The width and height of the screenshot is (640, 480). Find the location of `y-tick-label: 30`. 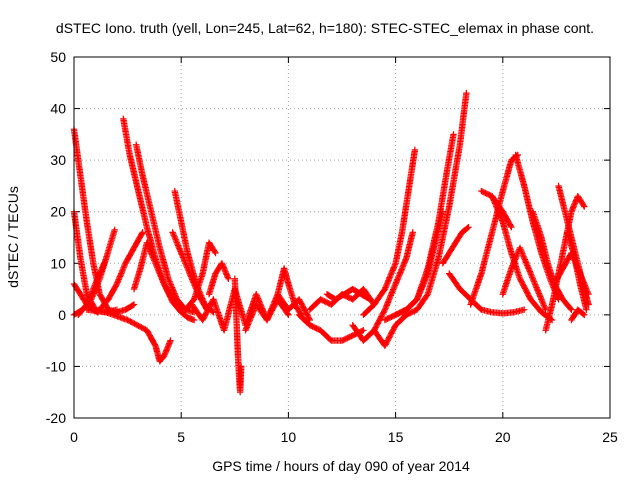

y-tick-label: 30 is located at coordinates (58, 160).